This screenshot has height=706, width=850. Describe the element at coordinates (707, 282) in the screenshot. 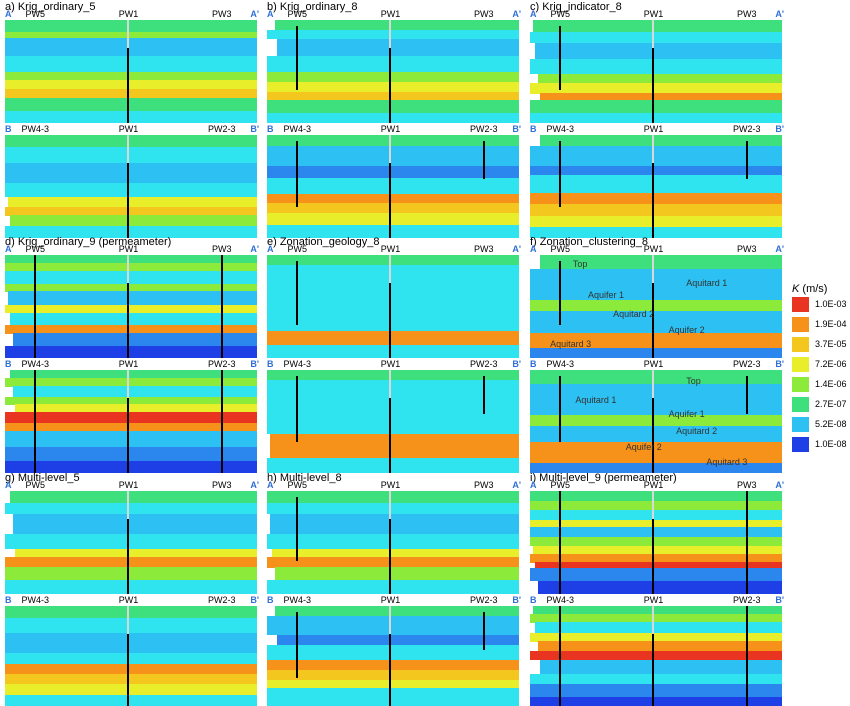

I see `zone-label-aquitard-1: Aquitard 1` at that location.